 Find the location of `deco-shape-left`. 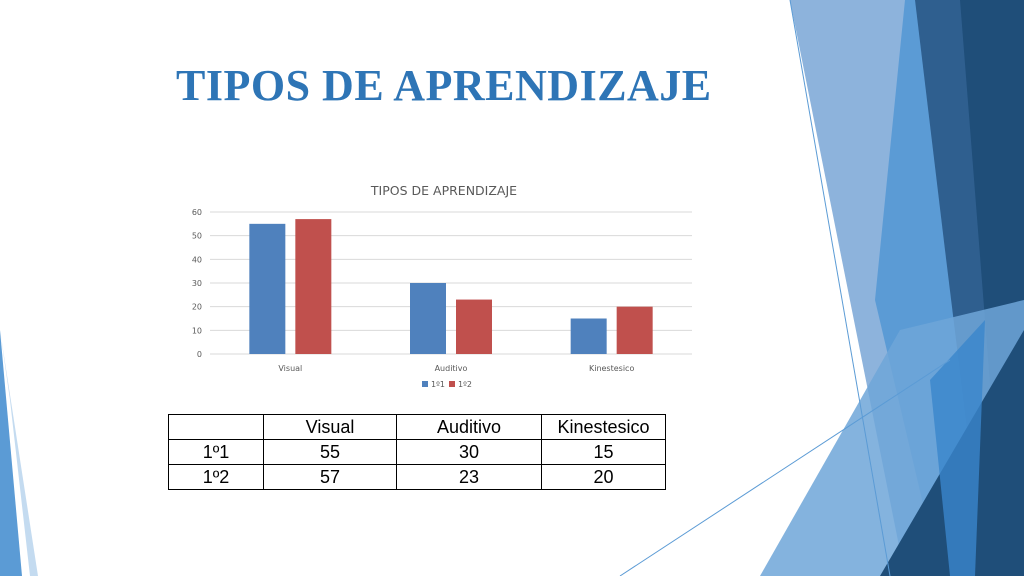

deco-shape-left is located at coordinates (11, 453).